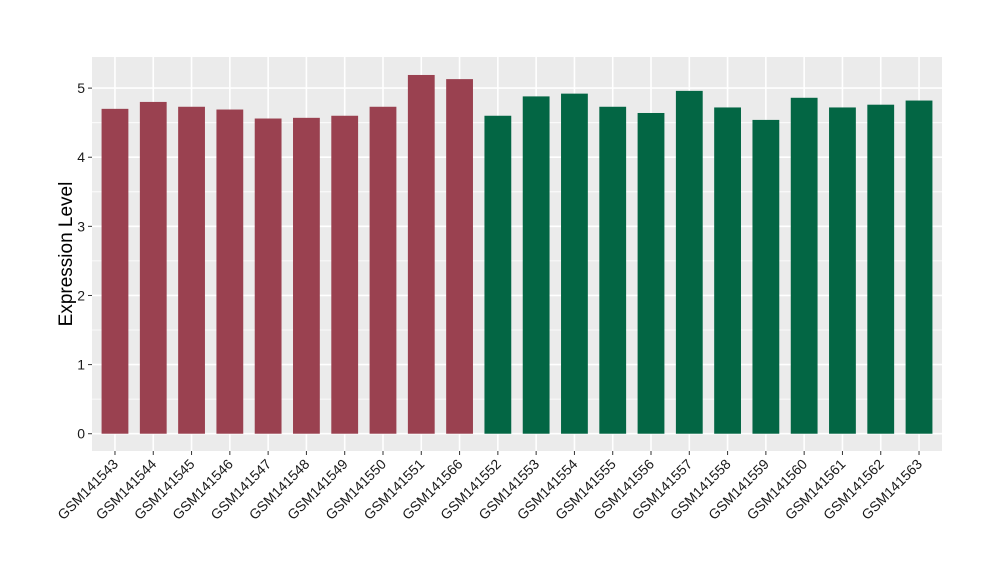 The width and height of the screenshot is (1000, 580). I want to click on bar-GSM141543, so click(115, 271).